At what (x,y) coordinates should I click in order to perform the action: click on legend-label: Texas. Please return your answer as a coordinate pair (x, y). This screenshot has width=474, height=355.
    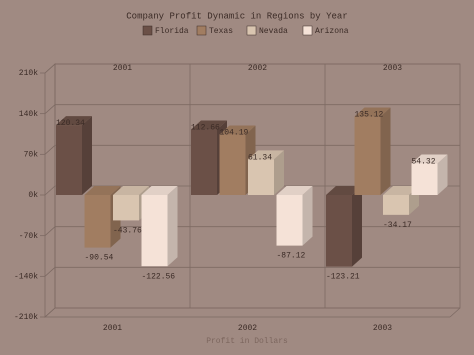
    Looking at the image, I should click on (221, 31).